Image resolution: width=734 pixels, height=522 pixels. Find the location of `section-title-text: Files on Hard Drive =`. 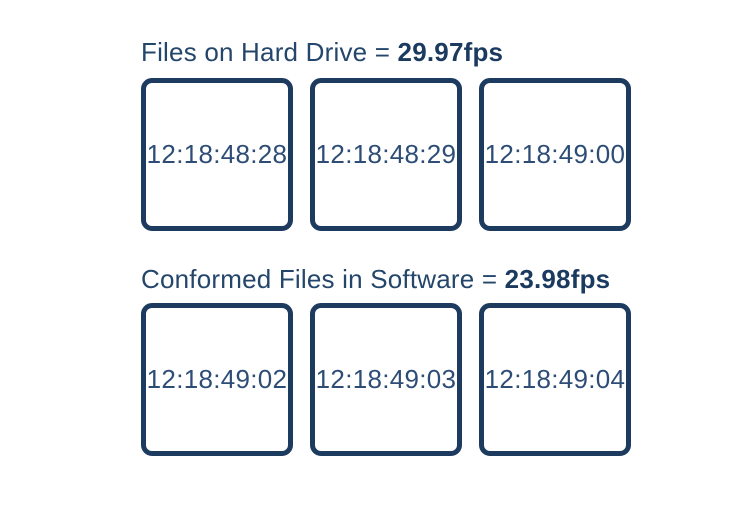

section-title-text: Files on Hard Drive = is located at coordinates (269, 52).